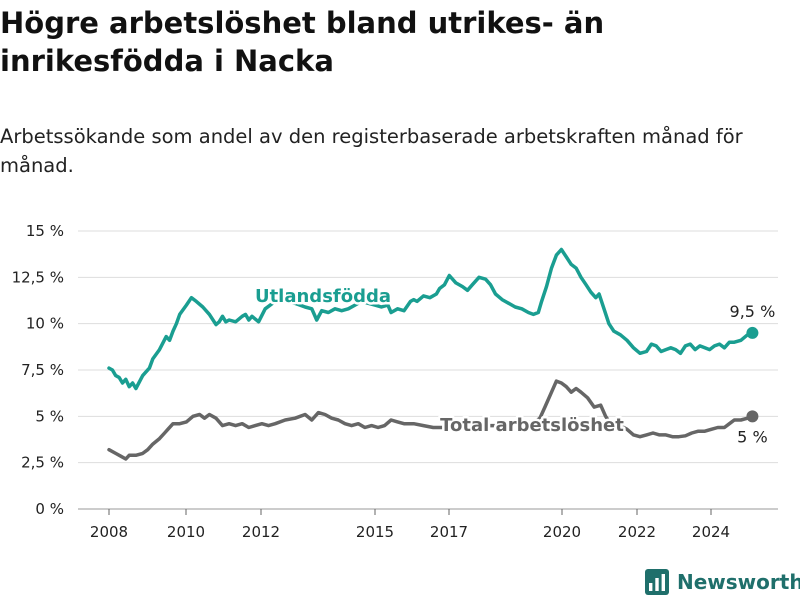  What do you see at coordinates (449, 532) in the screenshot?
I see `x-tick-label: 2017` at bounding box center [449, 532].